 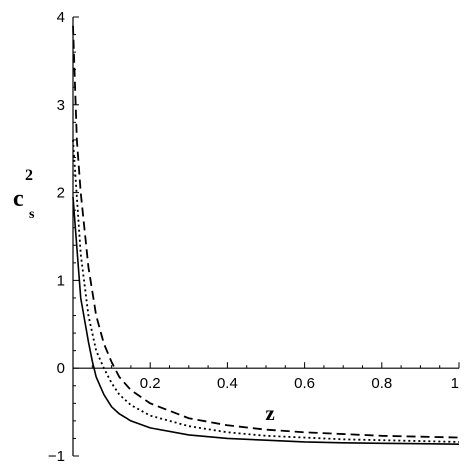 What do you see at coordinates (455, 383) in the screenshot?
I see `x-tick-label: 1` at bounding box center [455, 383].